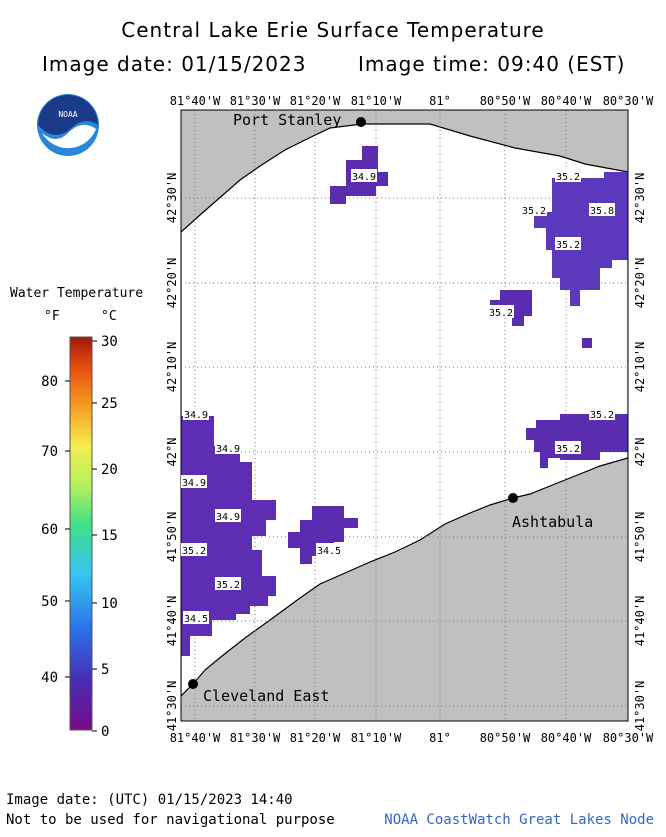 This screenshot has width=666, height=837. Describe the element at coordinates (172, 198) in the screenshot. I see `lat-label-left: 42°30'N` at that location.